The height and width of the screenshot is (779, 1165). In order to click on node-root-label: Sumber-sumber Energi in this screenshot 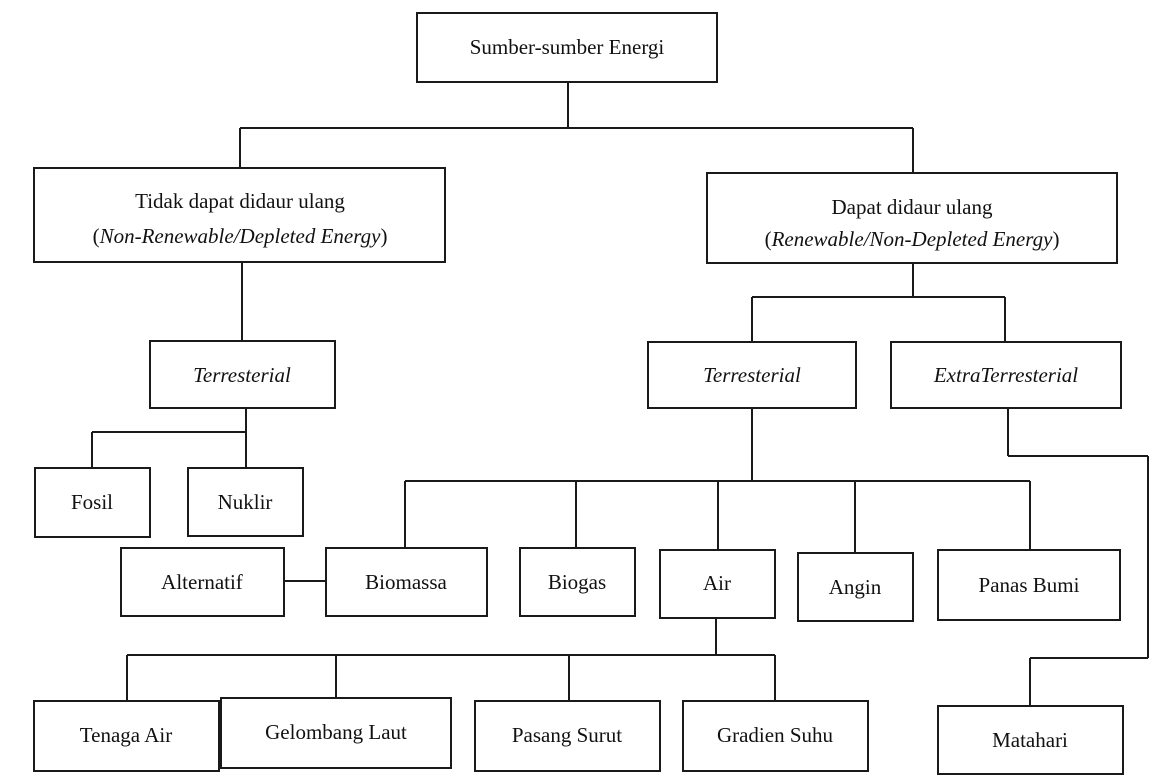, I will do `click(567, 47)`.